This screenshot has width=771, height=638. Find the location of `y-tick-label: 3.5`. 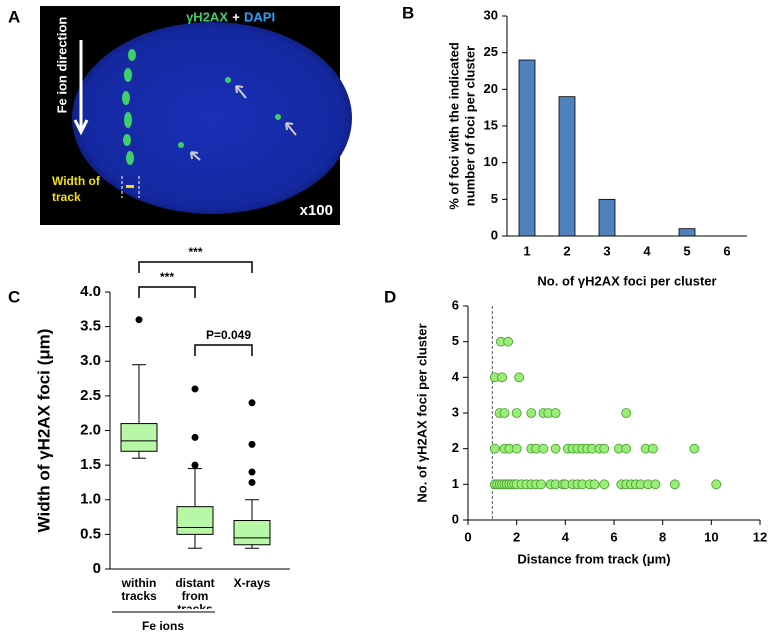

y-tick-label: 3.5 is located at coordinates (90, 326).